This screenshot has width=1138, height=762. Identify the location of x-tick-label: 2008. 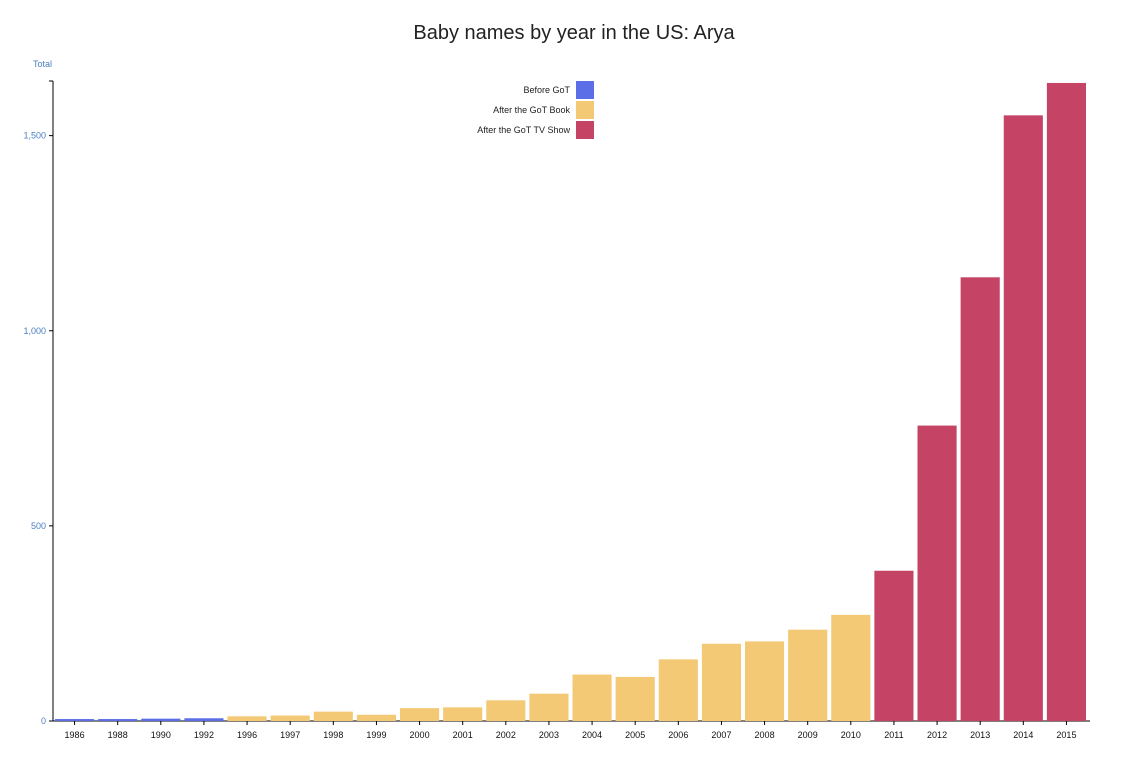
(765, 735).